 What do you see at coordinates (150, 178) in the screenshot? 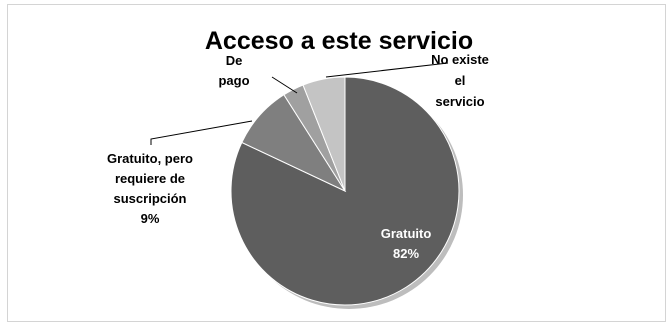
I see `slice-label-line: requiere de` at bounding box center [150, 178].